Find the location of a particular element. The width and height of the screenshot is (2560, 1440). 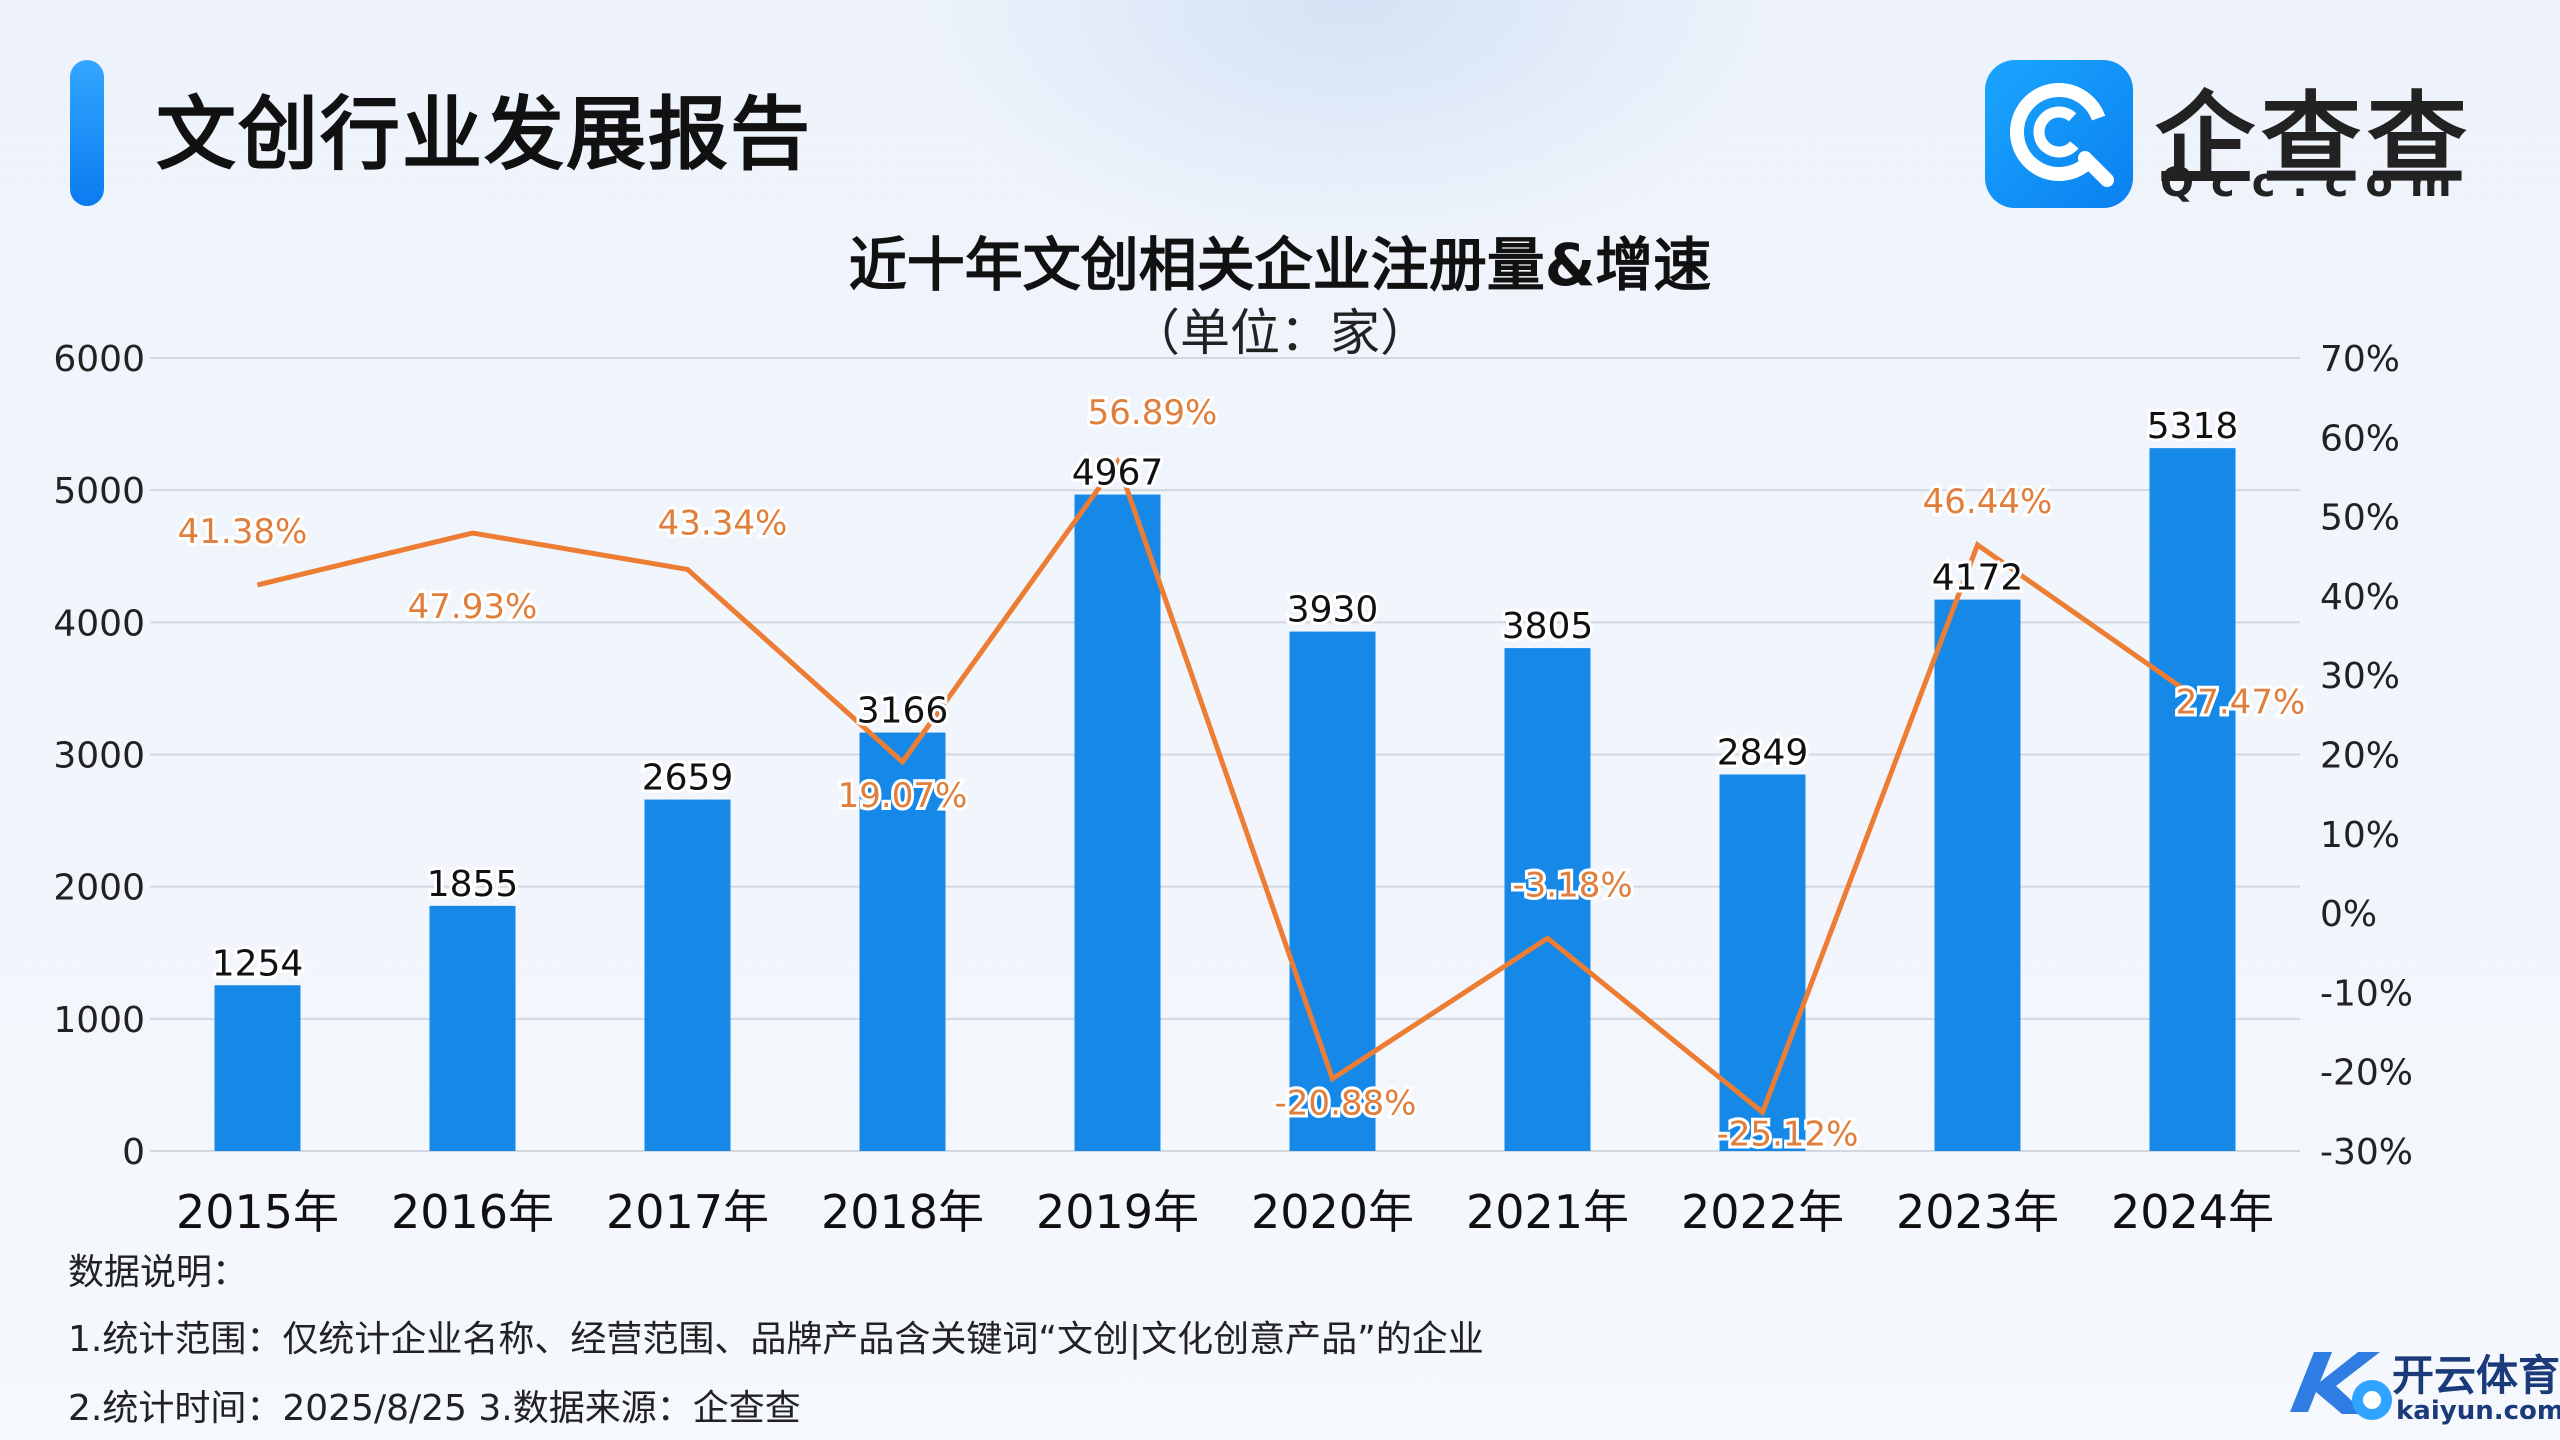

y-left-tick-label: 4000 is located at coordinates (99, 623).